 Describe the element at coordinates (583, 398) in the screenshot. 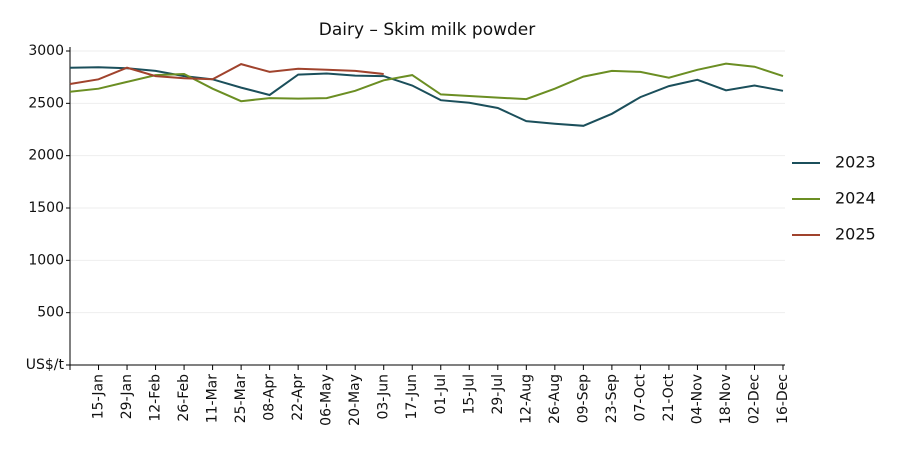

I see `x-tick-label: 09-Sep` at that location.